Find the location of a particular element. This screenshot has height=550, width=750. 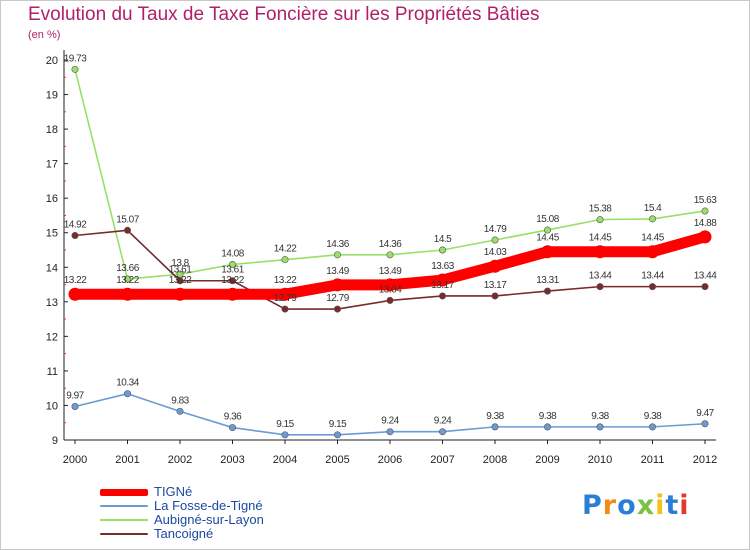

data-label-2-8: 14.79 is located at coordinates (495, 229).